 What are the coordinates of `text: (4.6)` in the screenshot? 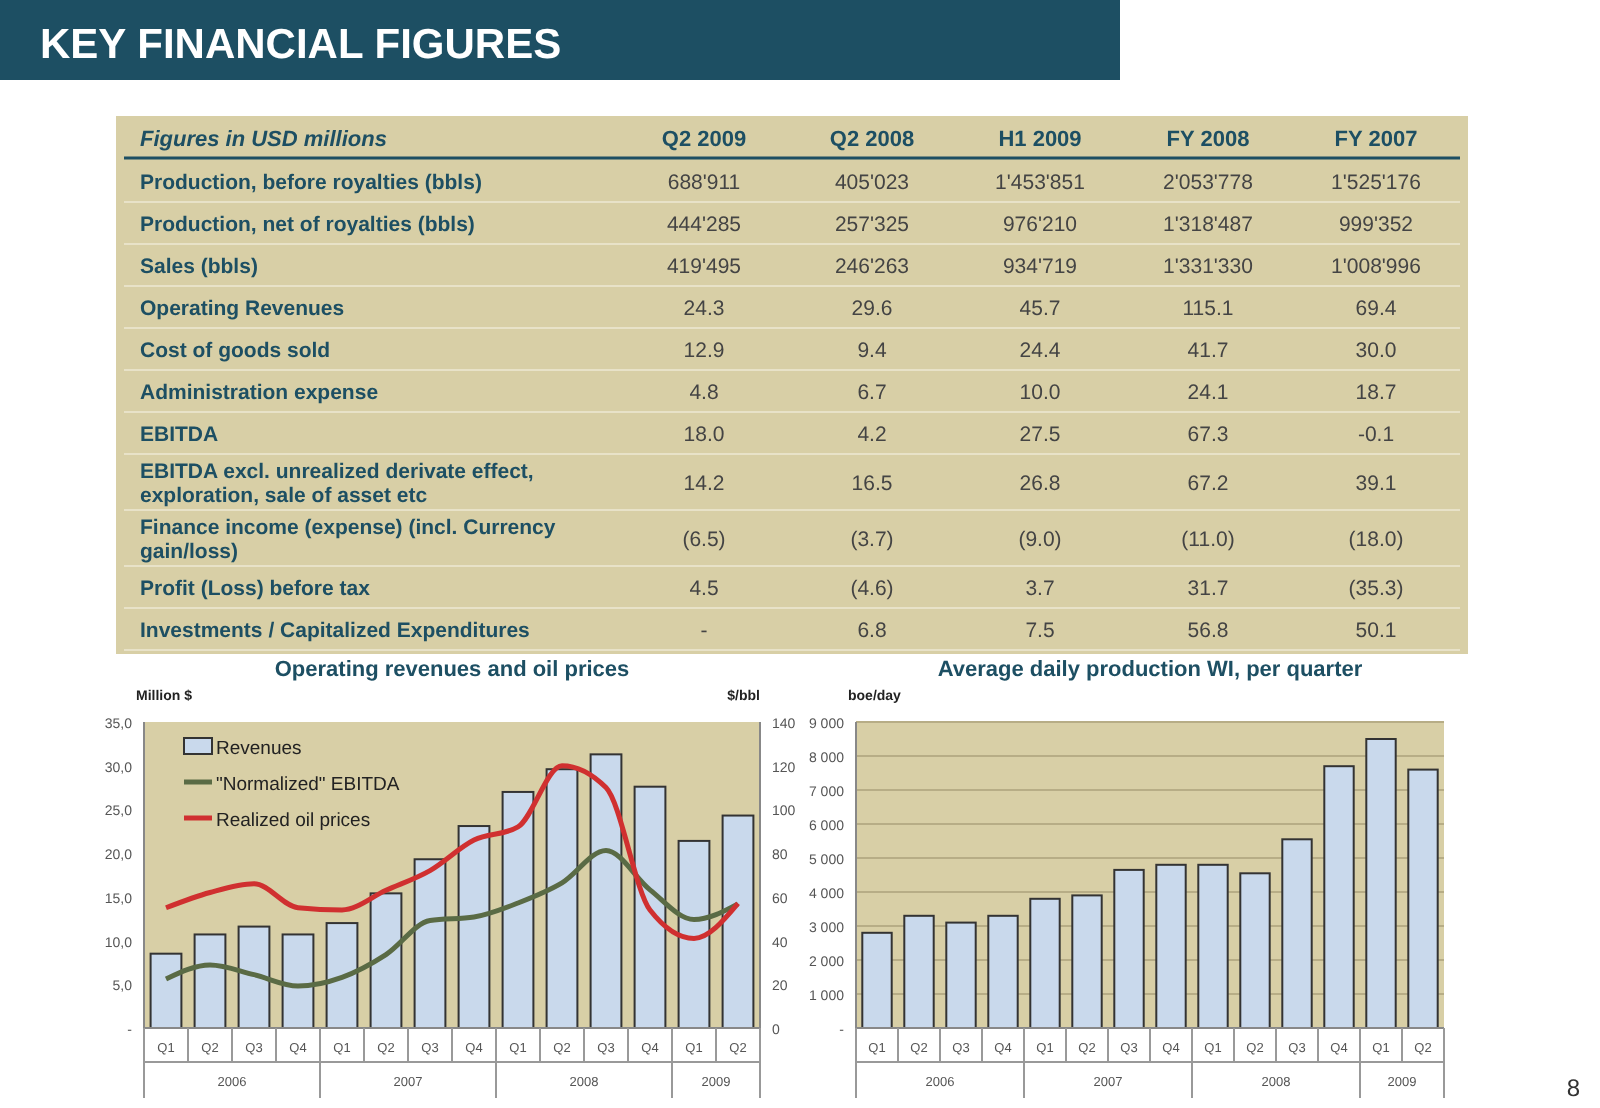 It's located at (872, 589).